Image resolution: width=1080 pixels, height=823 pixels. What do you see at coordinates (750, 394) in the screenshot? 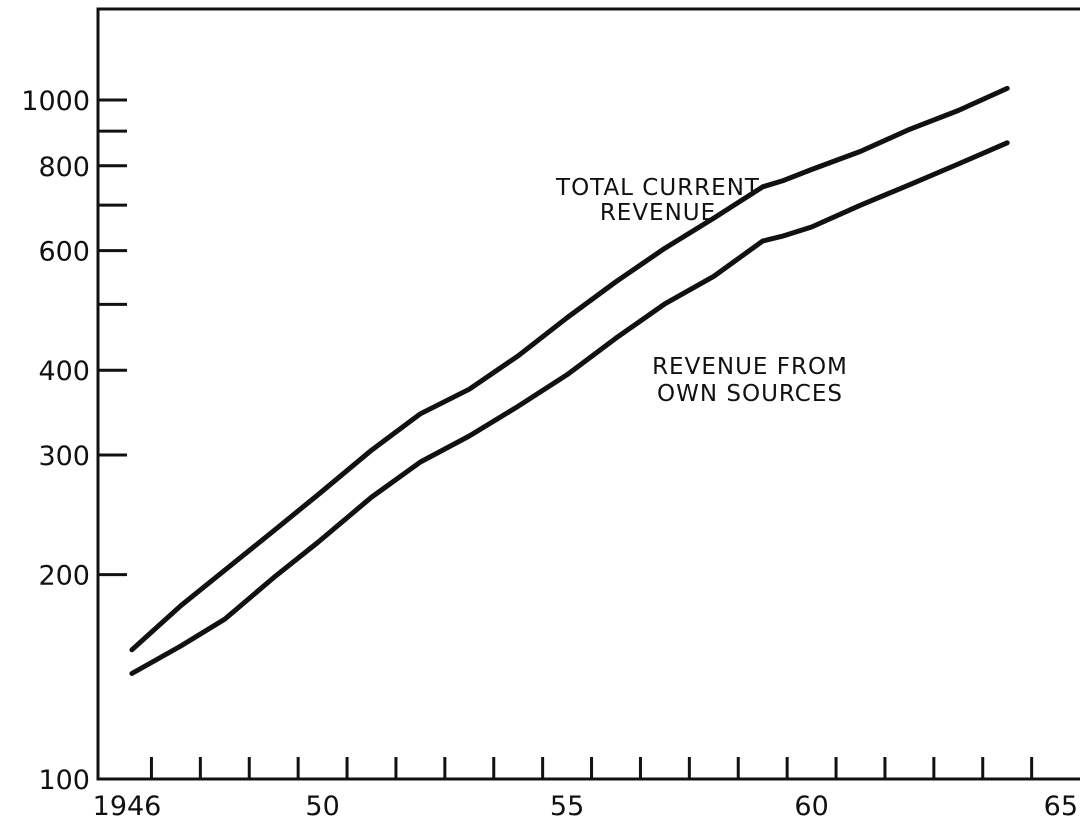
I see `annotation-own-line2: OWN SOURCES` at bounding box center [750, 394].